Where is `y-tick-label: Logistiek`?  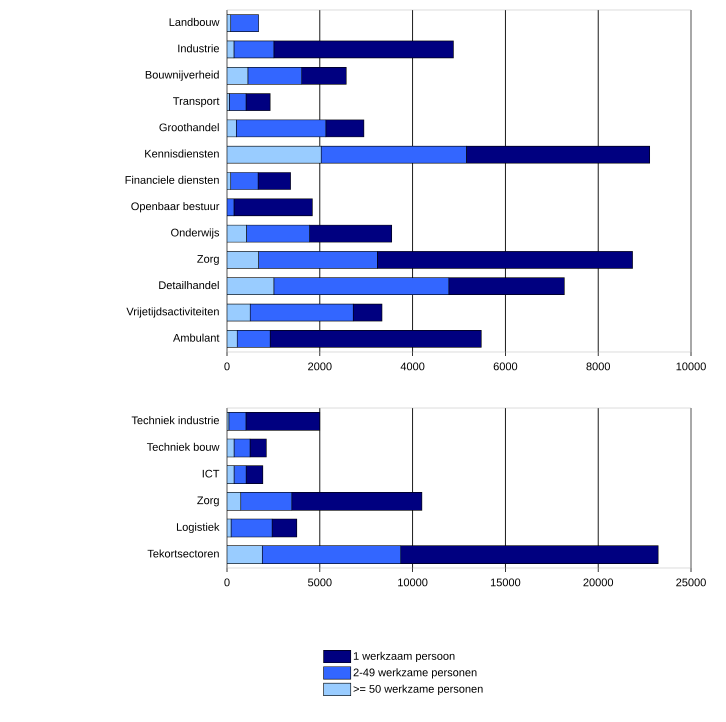
y-tick-label: Logistiek is located at coordinates (198, 528).